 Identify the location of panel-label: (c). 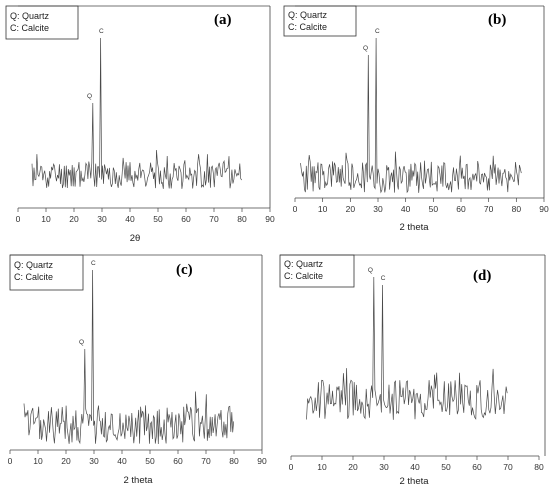
(184, 270).